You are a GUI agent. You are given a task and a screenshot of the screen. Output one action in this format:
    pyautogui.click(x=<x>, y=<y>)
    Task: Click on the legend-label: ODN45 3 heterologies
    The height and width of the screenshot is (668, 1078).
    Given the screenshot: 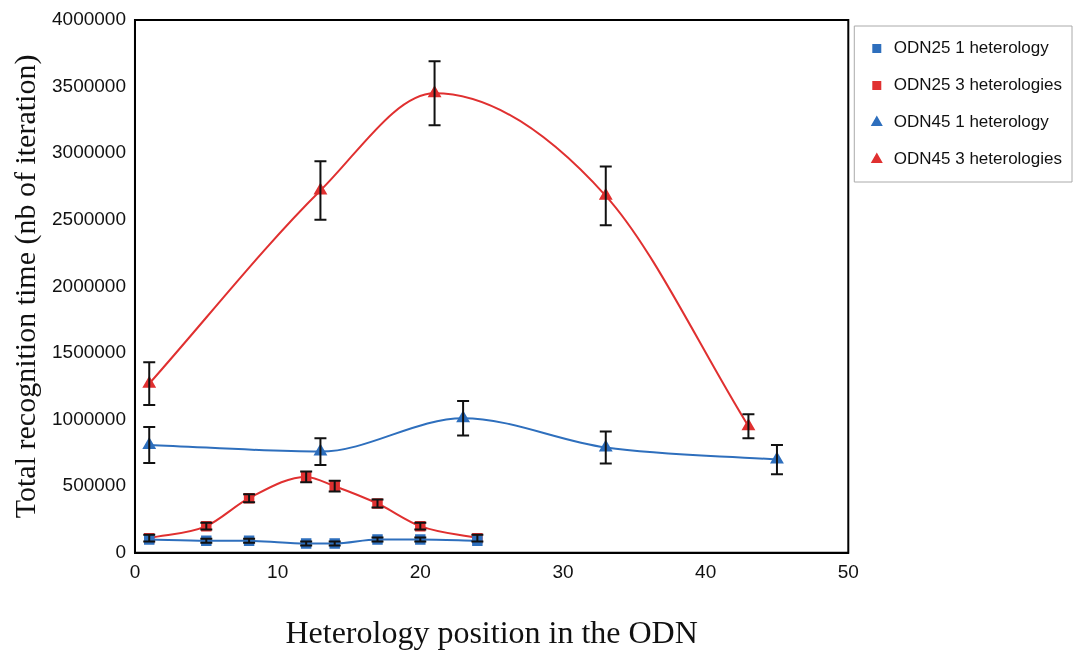 What is the action you would take?
    pyautogui.click(x=978, y=159)
    